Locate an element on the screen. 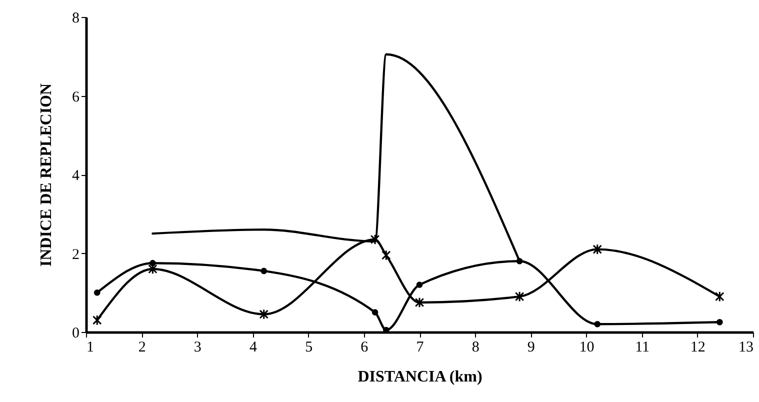  x-axis-title: DISTANCIA (km) is located at coordinates (420, 377).